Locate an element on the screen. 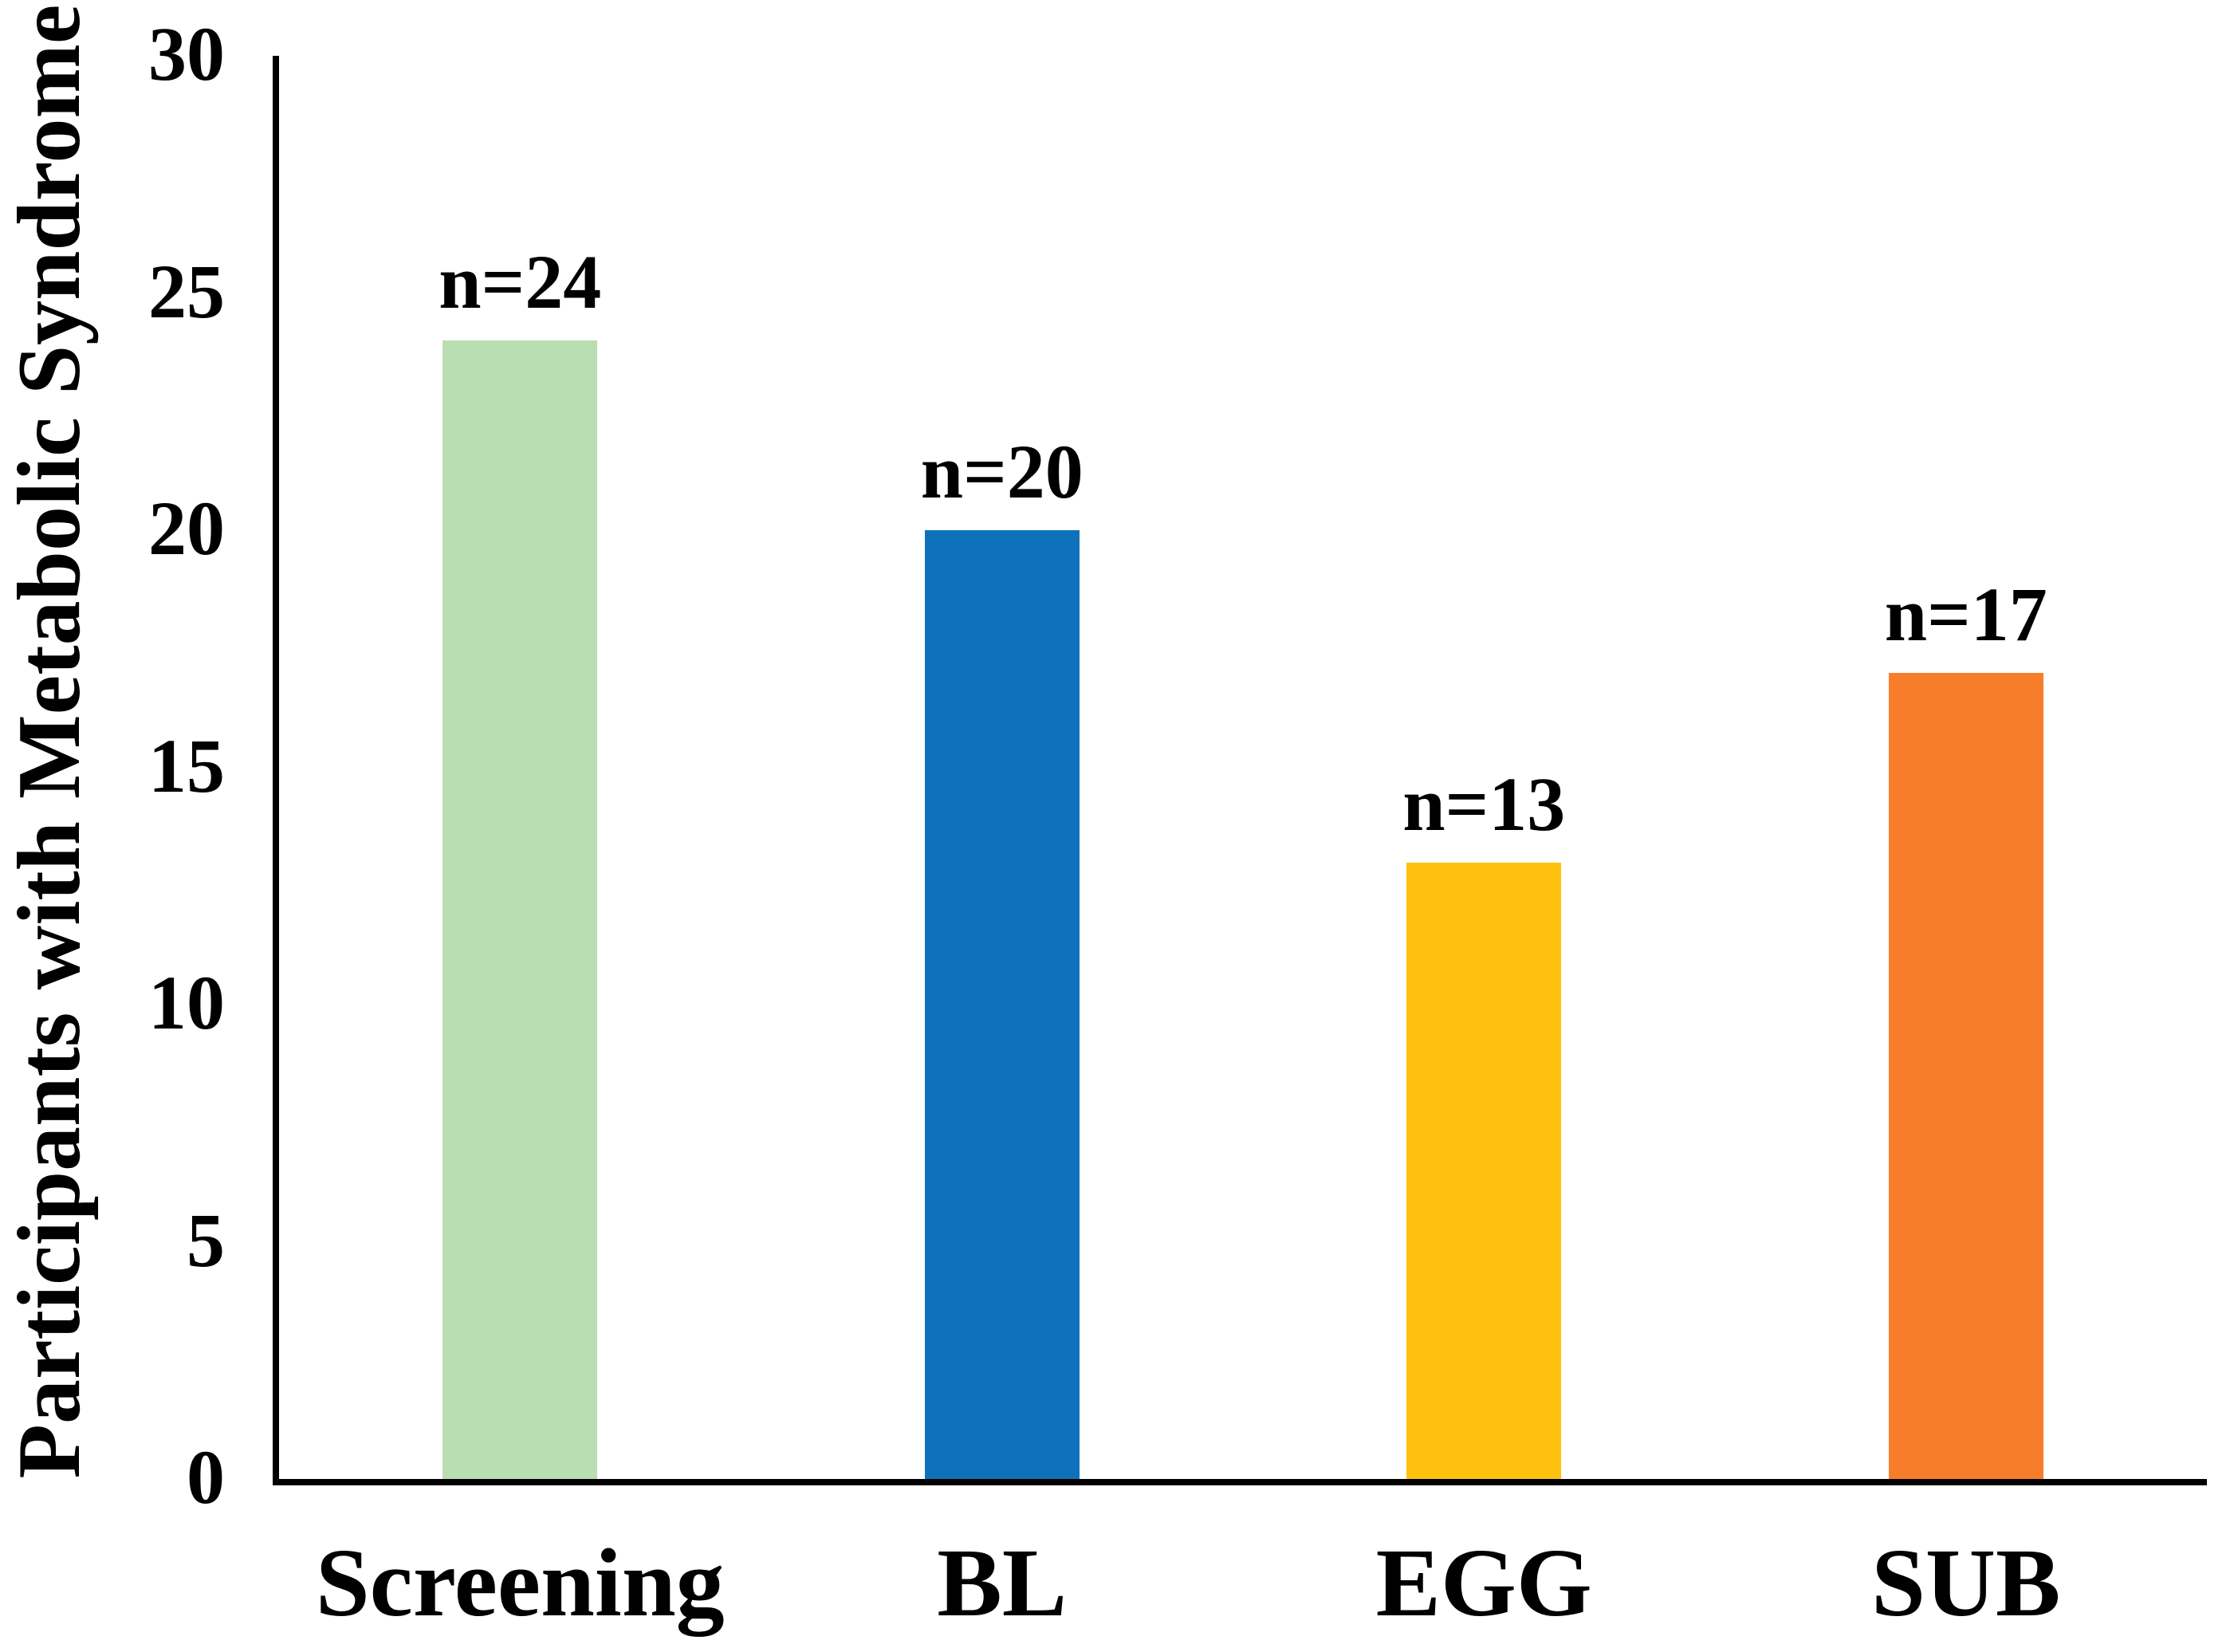 The width and height of the screenshot is (2238, 1652). y-tick-label: 0 is located at coordinates (206, 1477).